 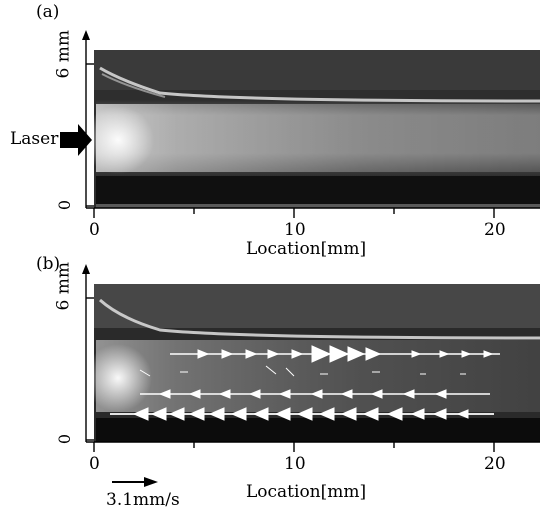 What do you see at coordinates (306, 492) in the screenshot?
I see `panel-b-x-axis-label: Location[mm]` at bounding box center [306, 492].